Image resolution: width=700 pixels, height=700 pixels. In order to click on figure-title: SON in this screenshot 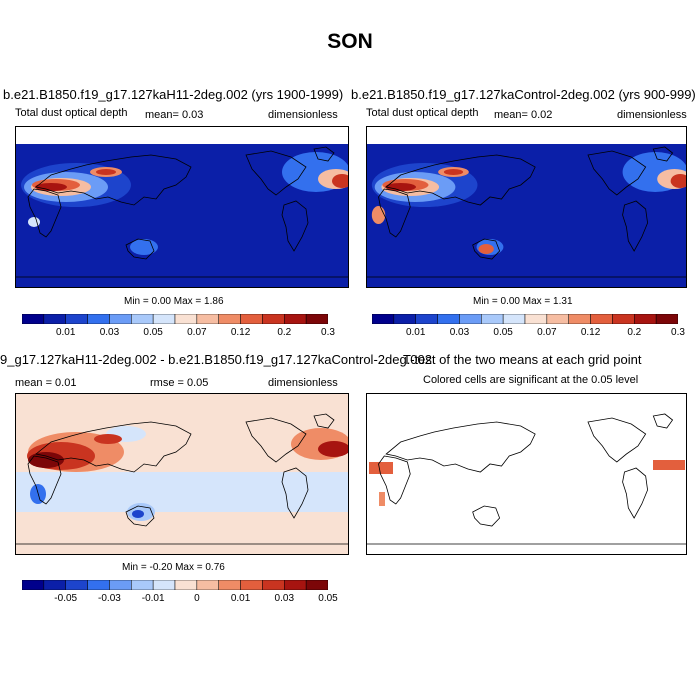, I will do `click(350, 41)`.